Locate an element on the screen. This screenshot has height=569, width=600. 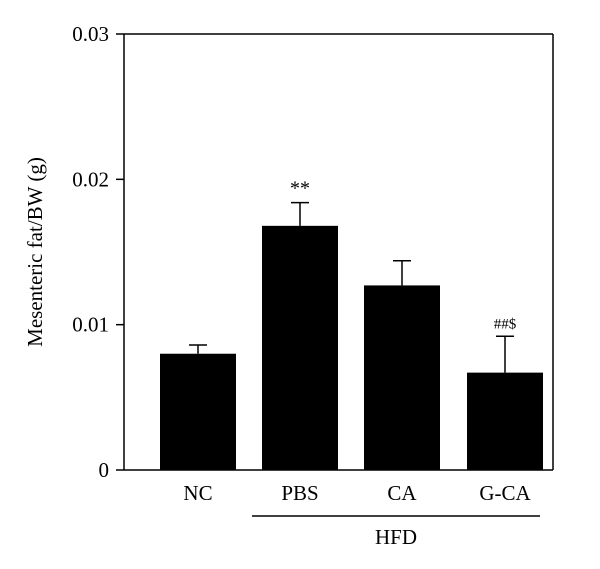
bar-nc is located at coordinates (198, 411).